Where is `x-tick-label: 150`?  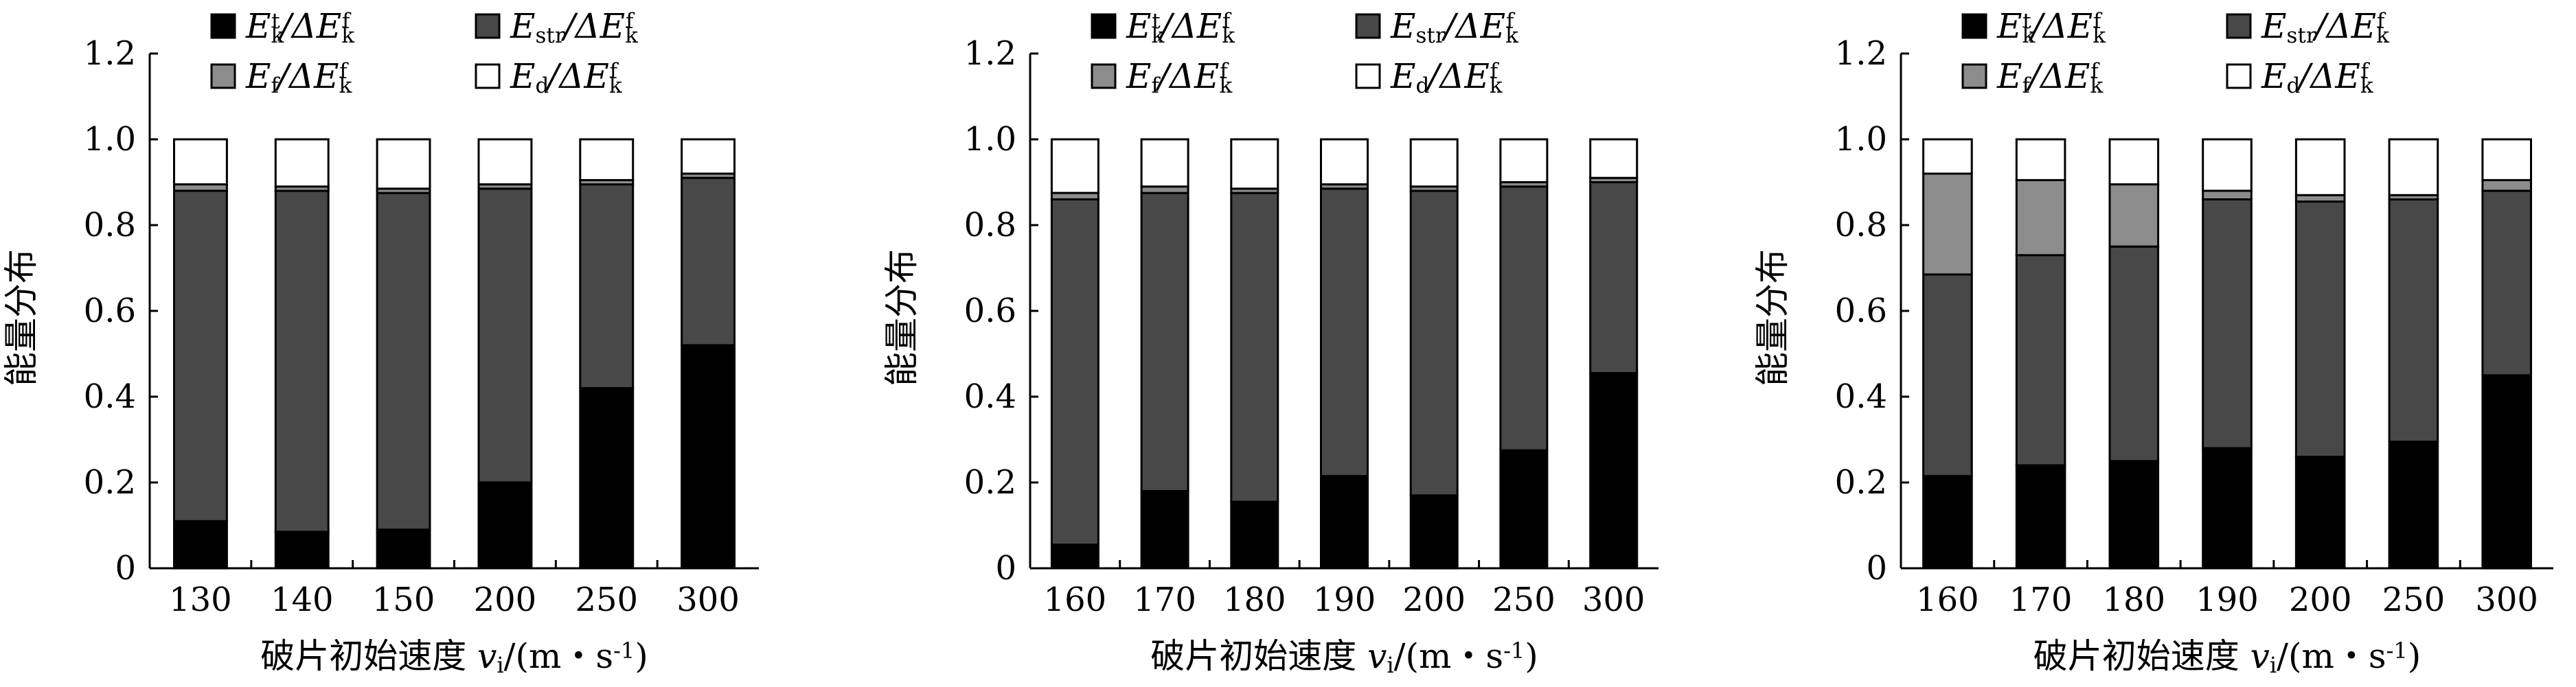
x-tick-label: 150 is located at coordinates (403, 600).